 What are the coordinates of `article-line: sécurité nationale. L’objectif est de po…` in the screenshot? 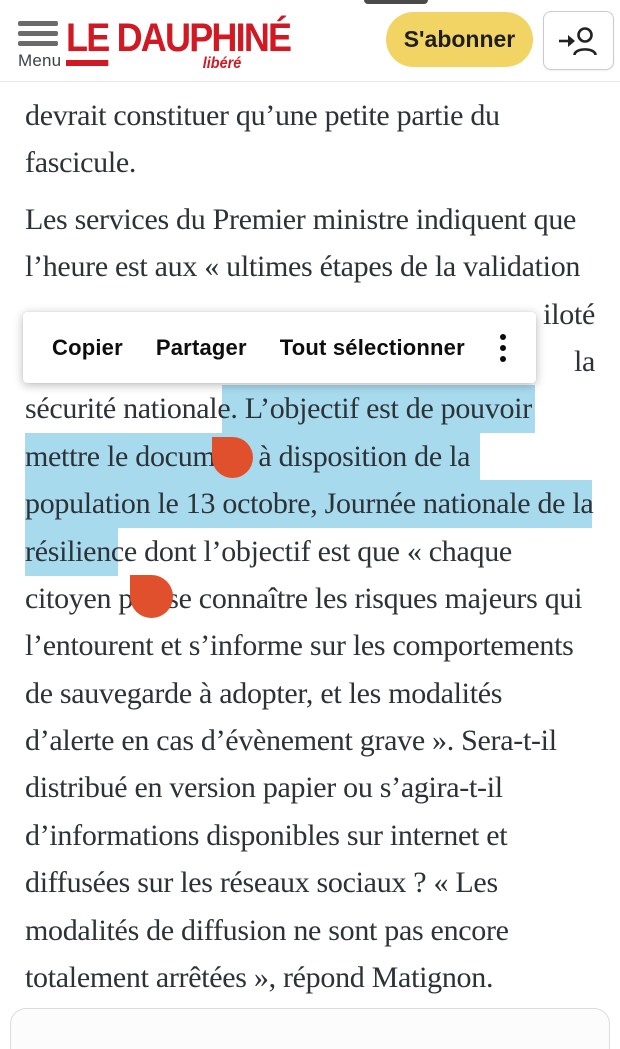 It's located at (278, 409).